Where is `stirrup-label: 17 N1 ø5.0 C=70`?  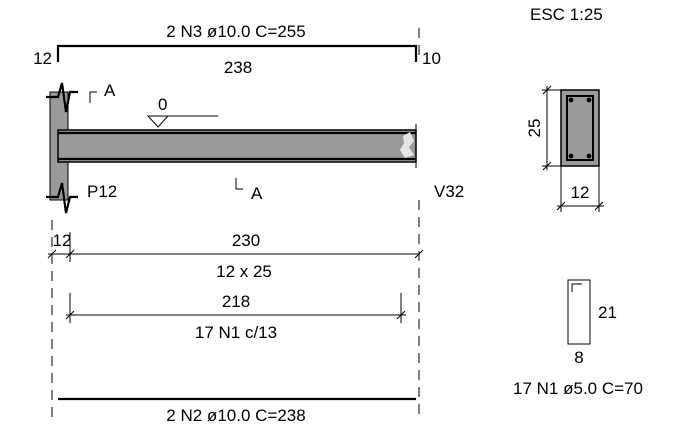 stirrup-label: 17 N1 ø5.0 C=70 is located at coordinates (578, 388).